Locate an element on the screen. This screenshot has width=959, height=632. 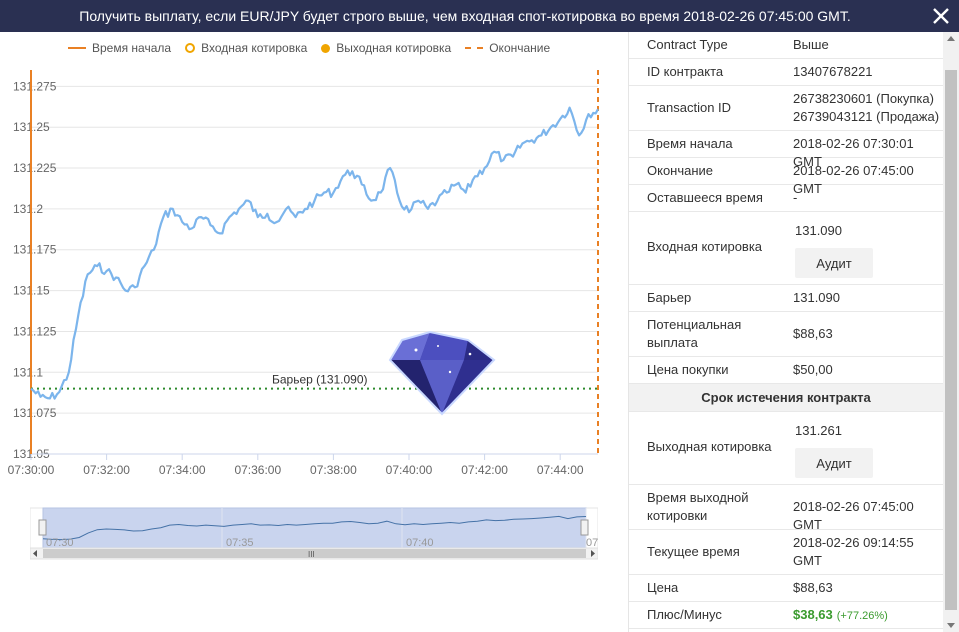
navigator-handle-left is located at coordinates (42, 527).